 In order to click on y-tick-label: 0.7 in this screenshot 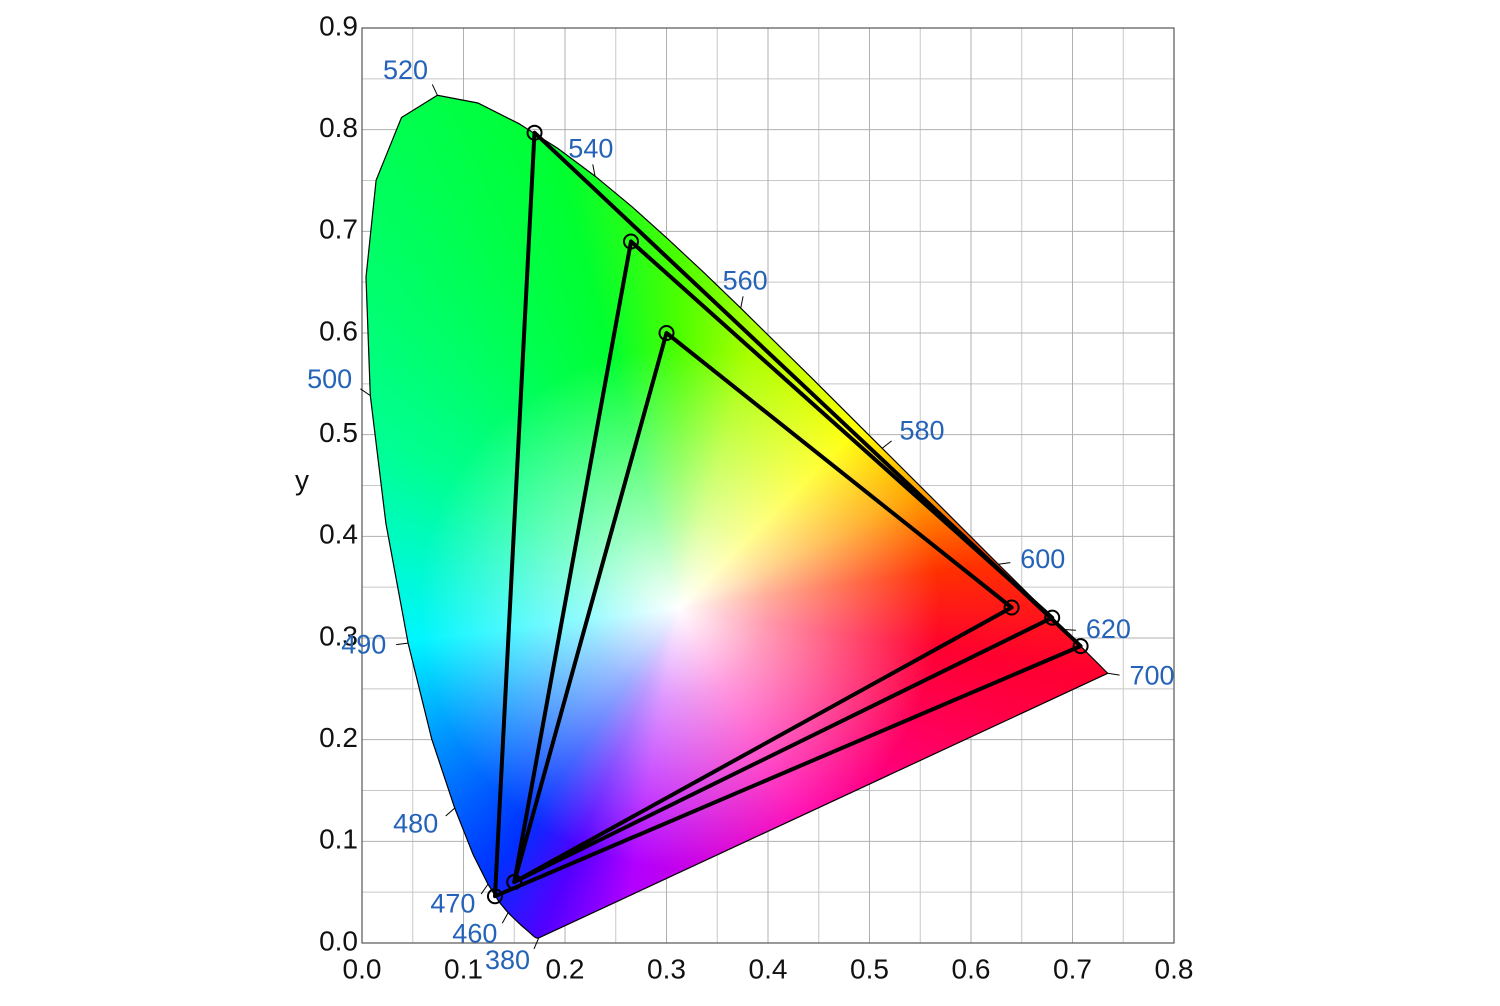, I will do `click(338, 229)`.